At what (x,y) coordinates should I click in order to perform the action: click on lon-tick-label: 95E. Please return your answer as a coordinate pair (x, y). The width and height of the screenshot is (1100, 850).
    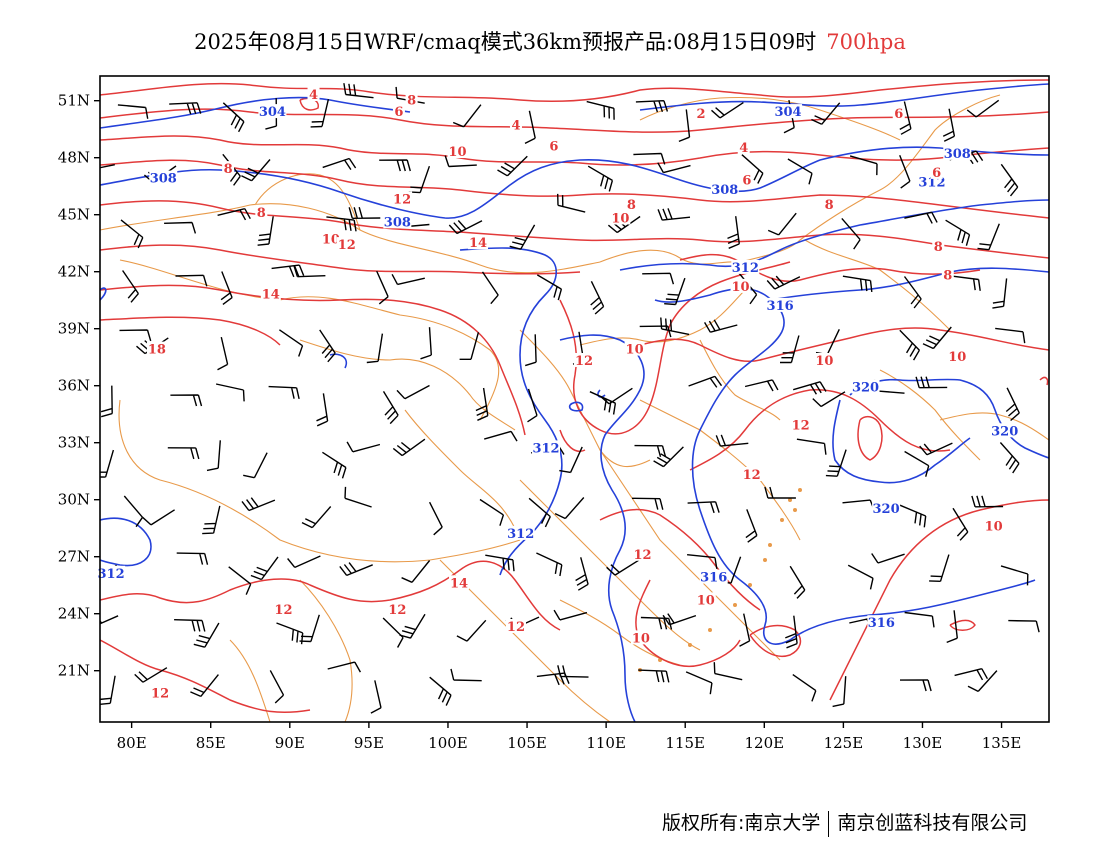
    Looking at the image, I should click on (369, 743).